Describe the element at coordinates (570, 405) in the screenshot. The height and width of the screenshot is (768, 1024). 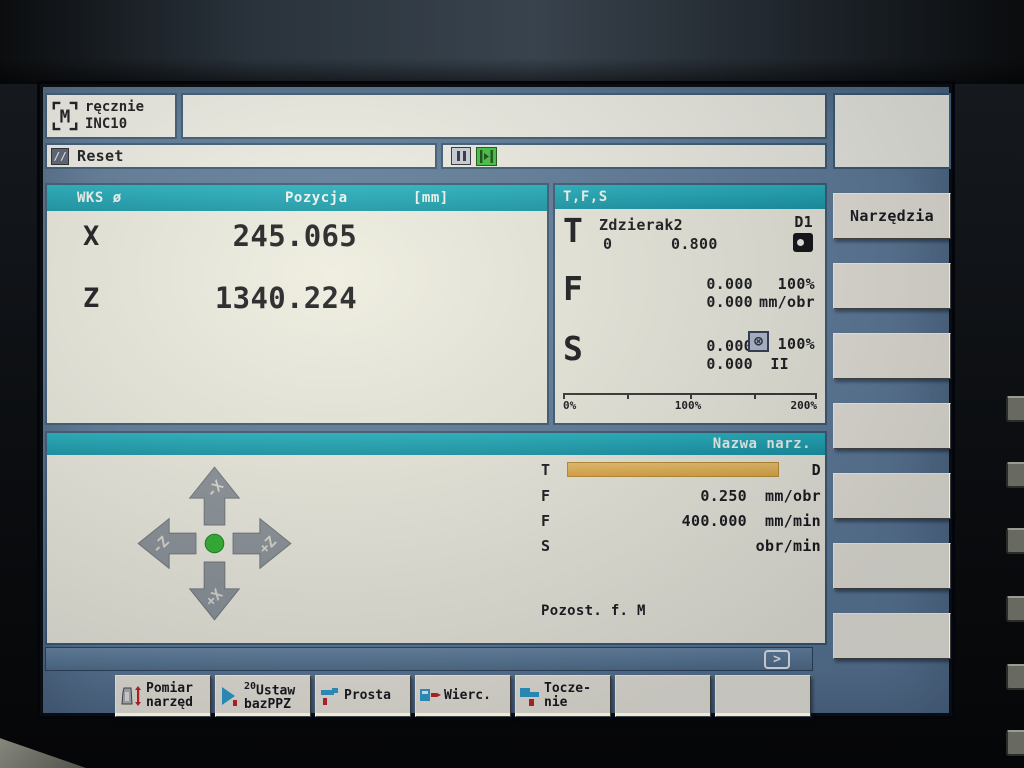
I see `scale-min: 0%` at that location.